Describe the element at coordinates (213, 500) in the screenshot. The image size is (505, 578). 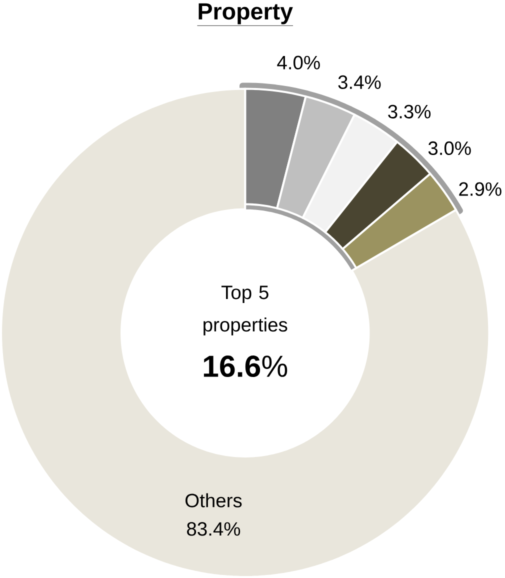
I see `slice-label: Others` at that location.